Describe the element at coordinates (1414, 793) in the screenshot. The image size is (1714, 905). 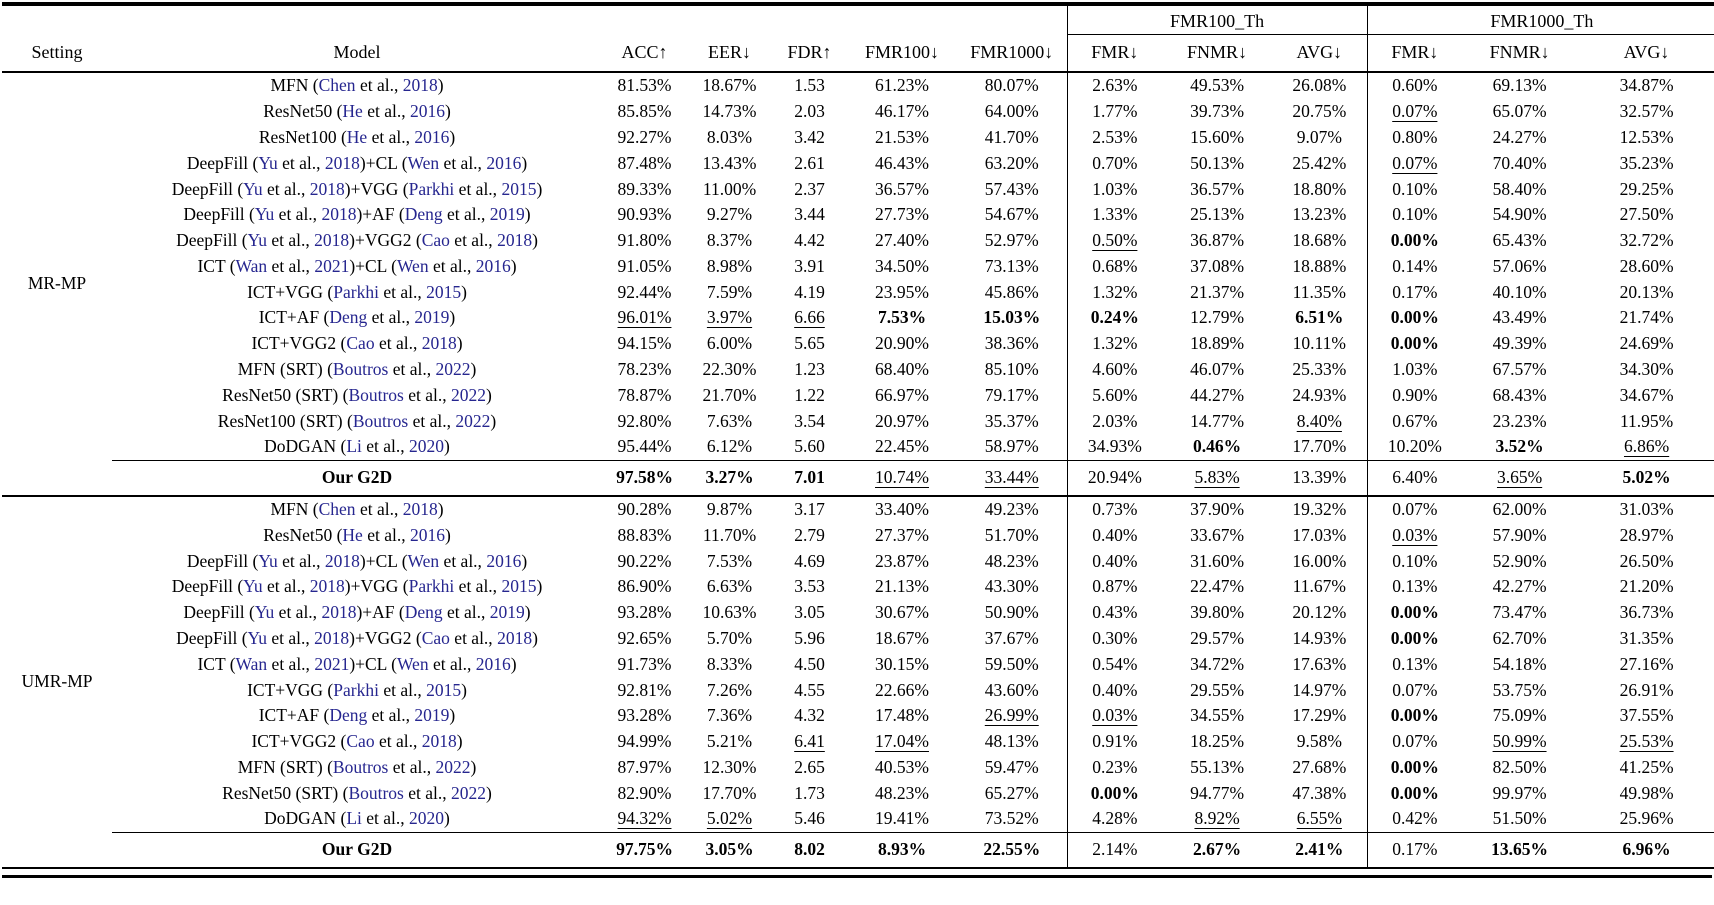
I see `metric-value: 0.00%` at that location.